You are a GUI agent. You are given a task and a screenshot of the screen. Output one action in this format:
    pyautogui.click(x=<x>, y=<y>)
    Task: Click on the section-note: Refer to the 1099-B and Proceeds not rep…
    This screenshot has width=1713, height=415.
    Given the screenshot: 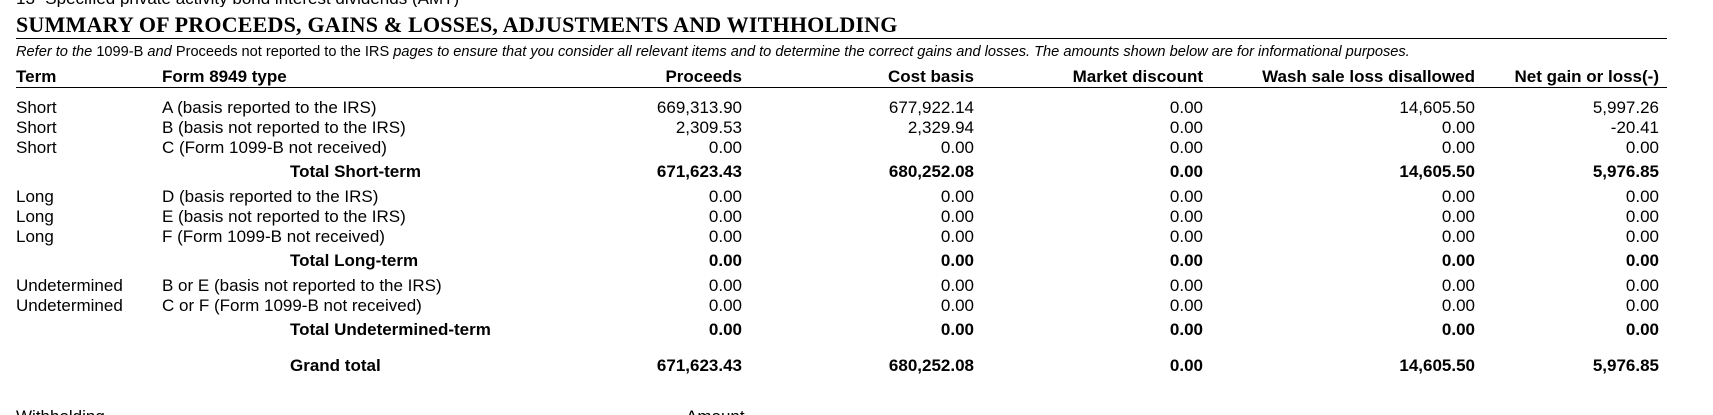 What is the action you would take?
    pyautogui.click(x=713, y=52)
    